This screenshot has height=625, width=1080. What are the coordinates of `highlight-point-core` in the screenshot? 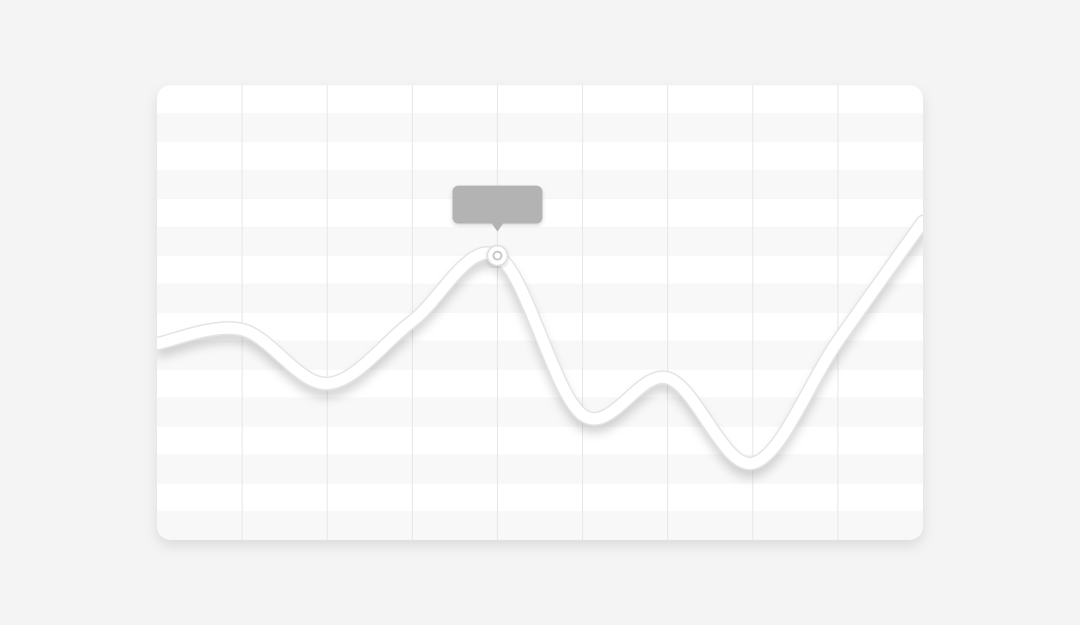 It's located at (497, 255).